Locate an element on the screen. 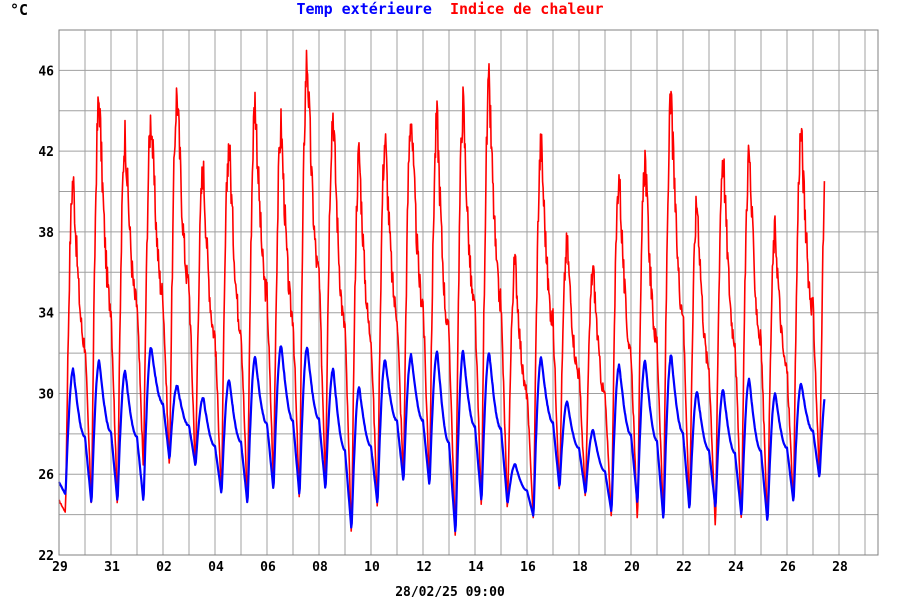 The width and height of the screenshot is (900, 600). x-tick-label: 06 is located at coordinates (268, 567).